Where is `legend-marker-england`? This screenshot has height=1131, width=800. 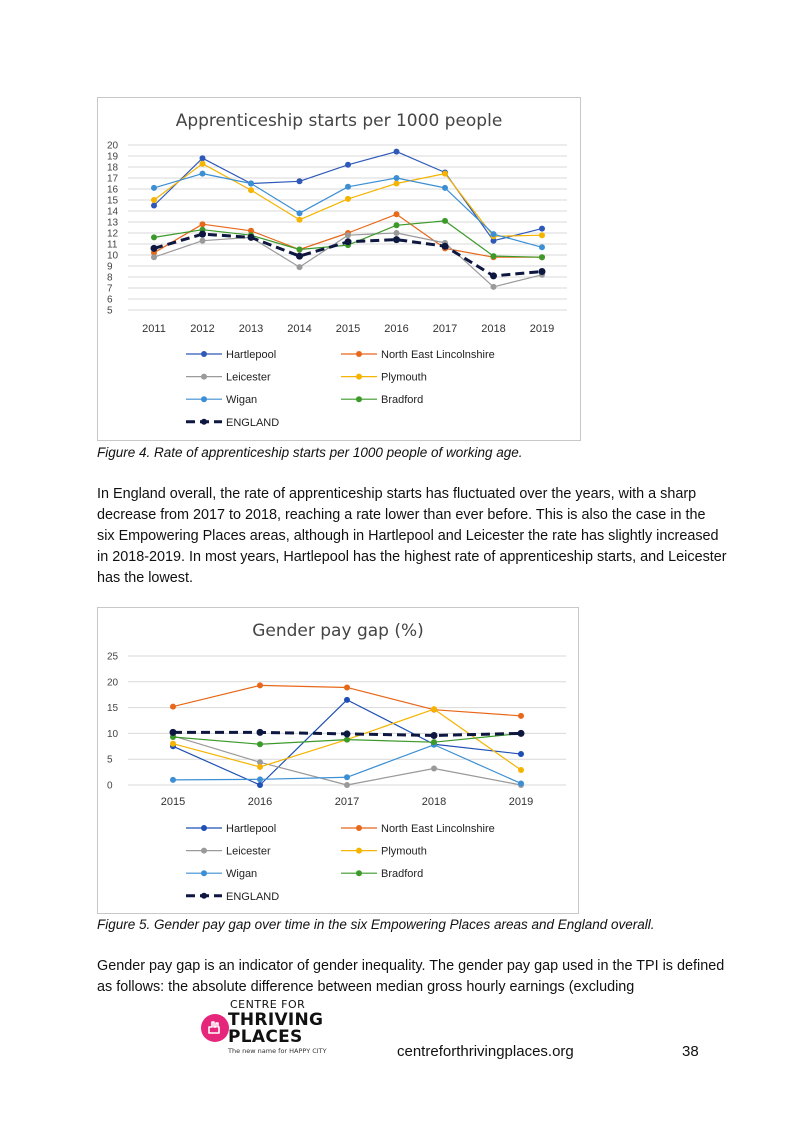 legend-marker-england is located at coordinates (204, 421).